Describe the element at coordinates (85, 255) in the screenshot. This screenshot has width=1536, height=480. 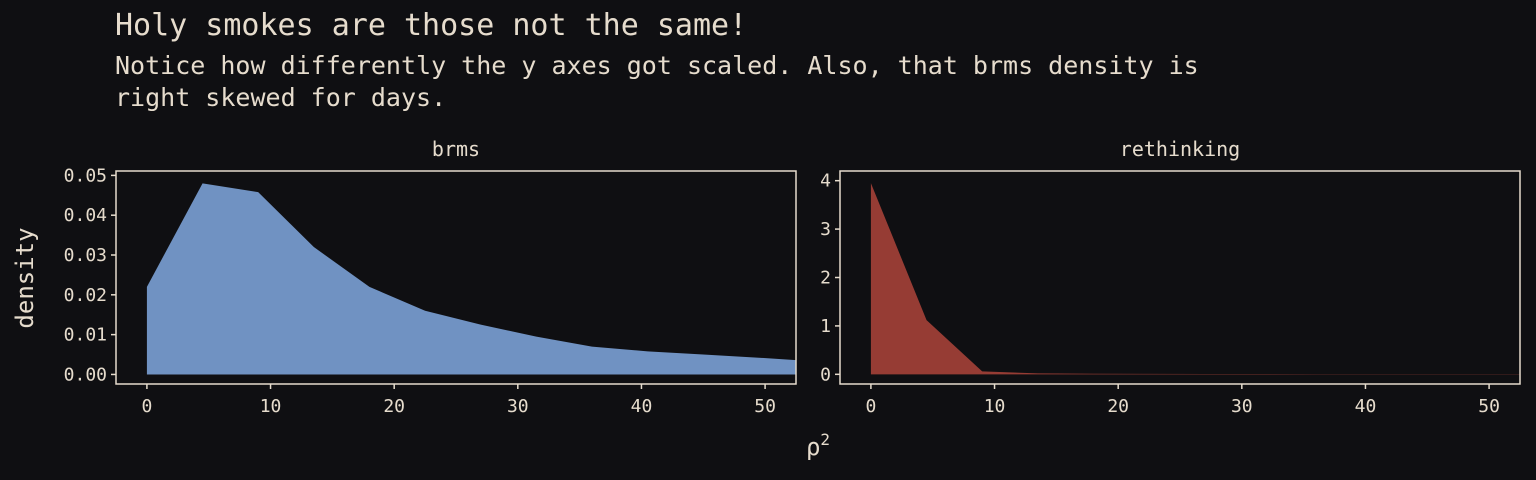
I see `y-tick-label: 0.03` at that location.